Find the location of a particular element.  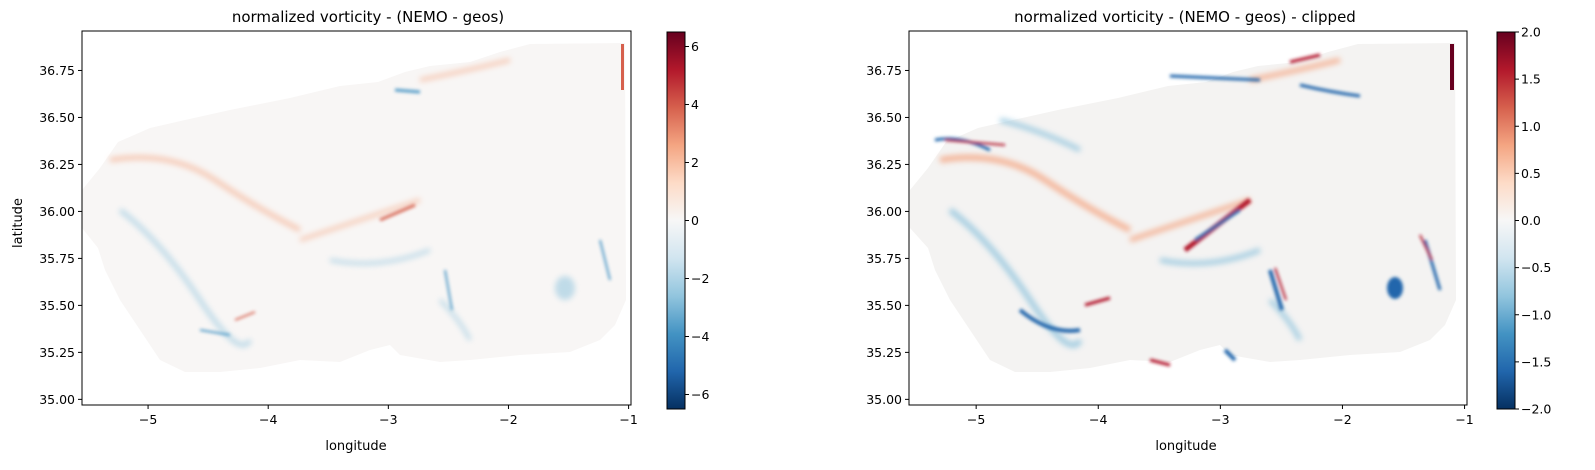

colorbar-tick-label: −1.0 is located at coordinates (1536, 314).